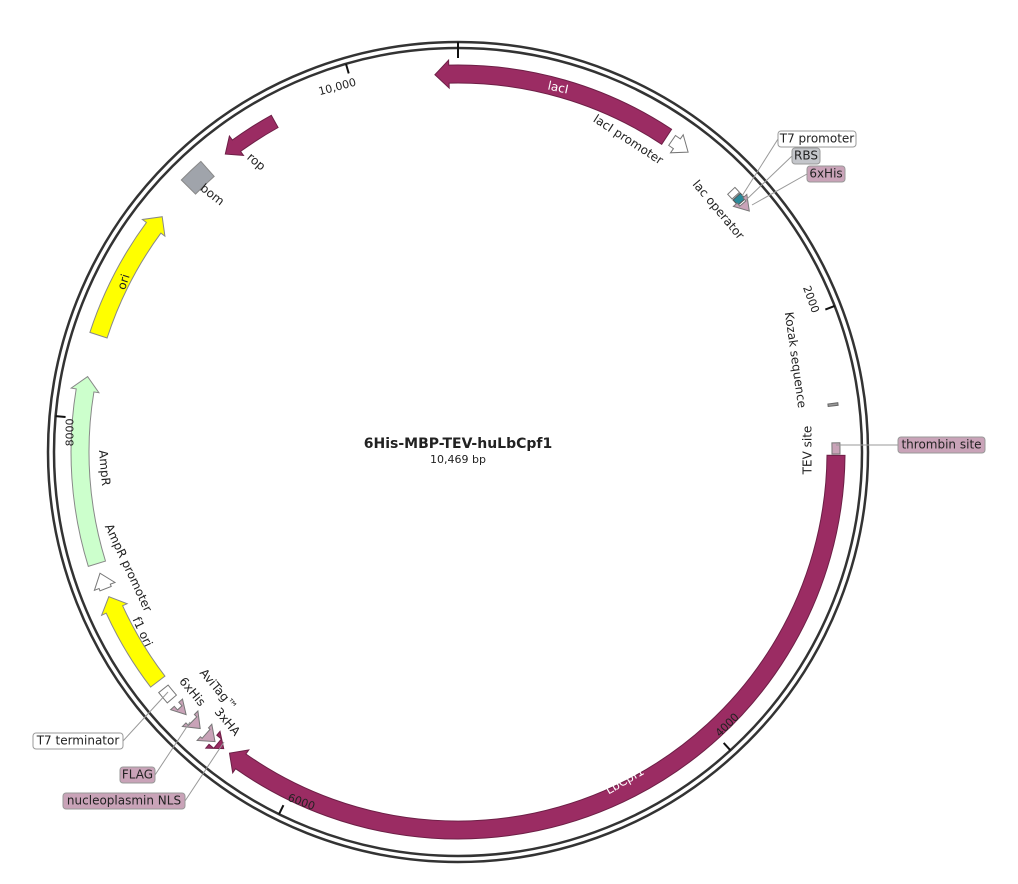 Image resolution: width=1018 pixels, height=884 pixels. What do you see at coordinates (218, 690) in the screenshot?
I see `feature-label: AviTag™` at bounding box center [218, 690].